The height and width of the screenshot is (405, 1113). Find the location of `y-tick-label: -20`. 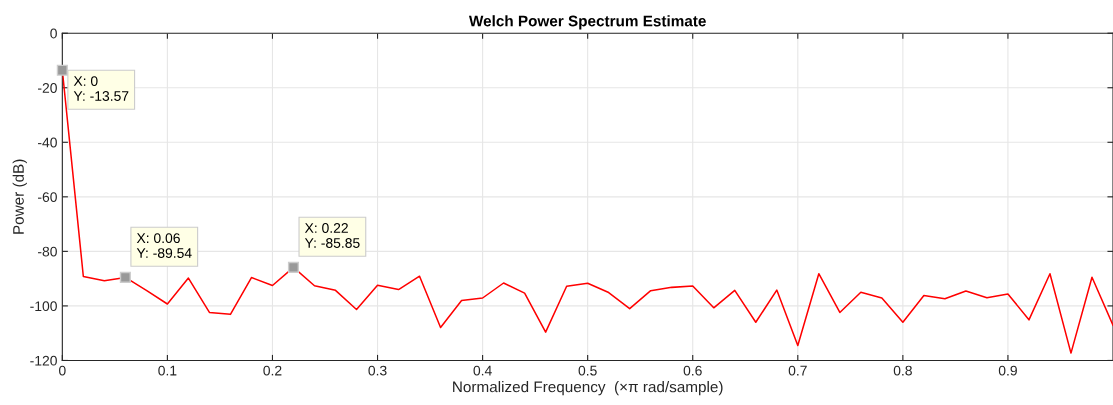

y-tick-label: -20 is located at coordinates (47, 88).